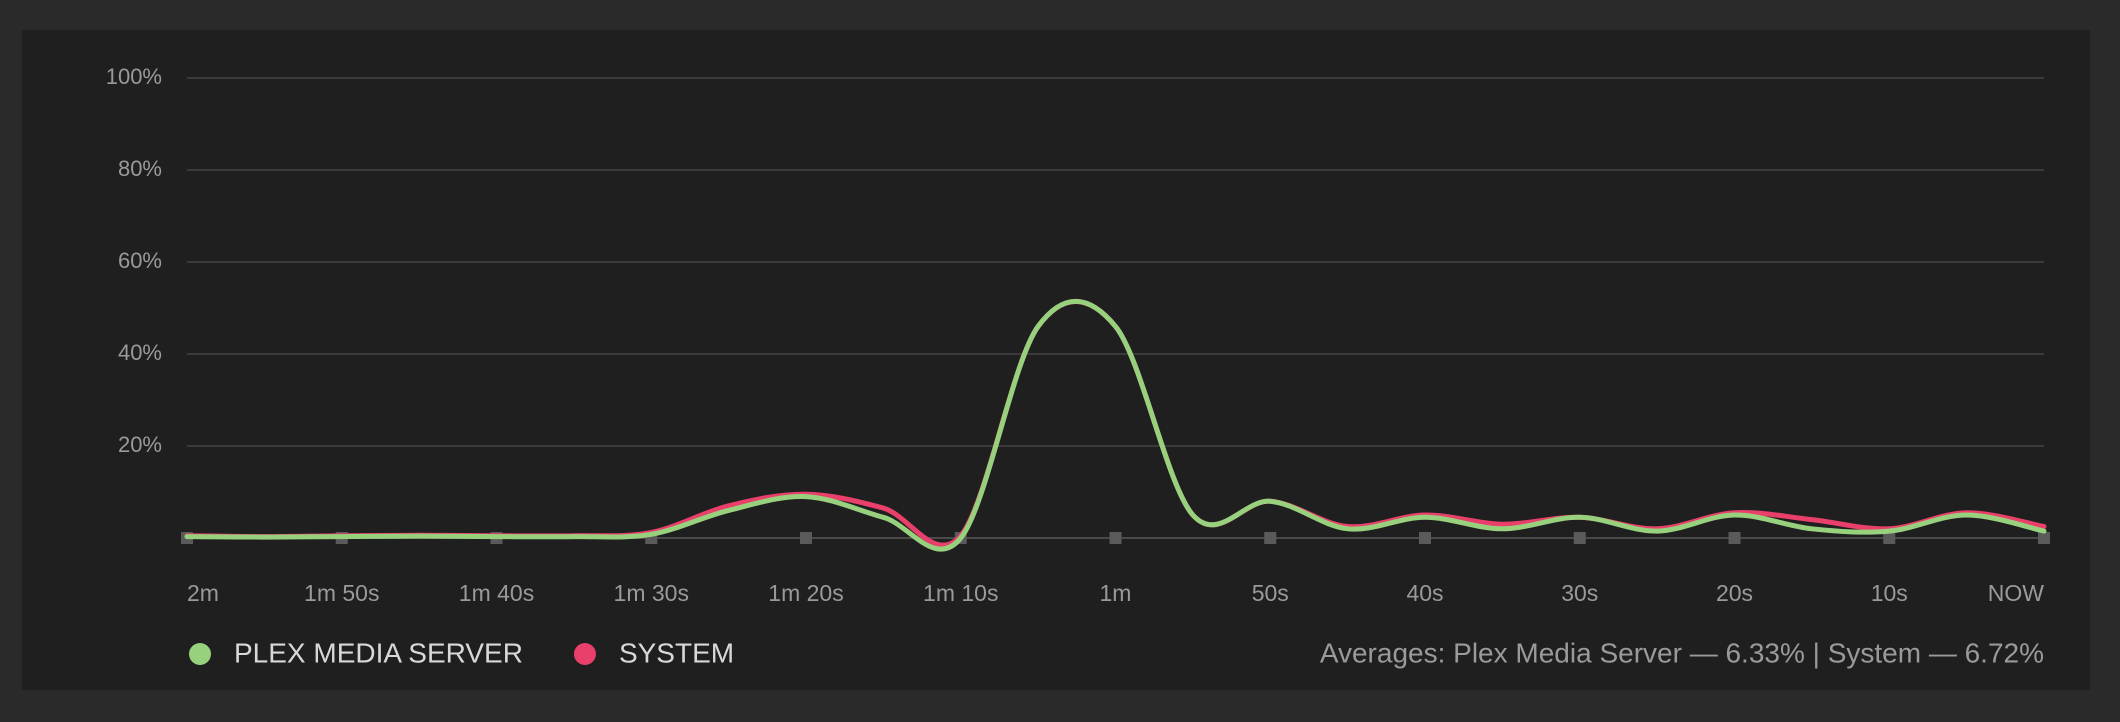  Describe the element at coordinates (1734, 593) in the screenshot. I see `x-tick-label: 20s` at that location.